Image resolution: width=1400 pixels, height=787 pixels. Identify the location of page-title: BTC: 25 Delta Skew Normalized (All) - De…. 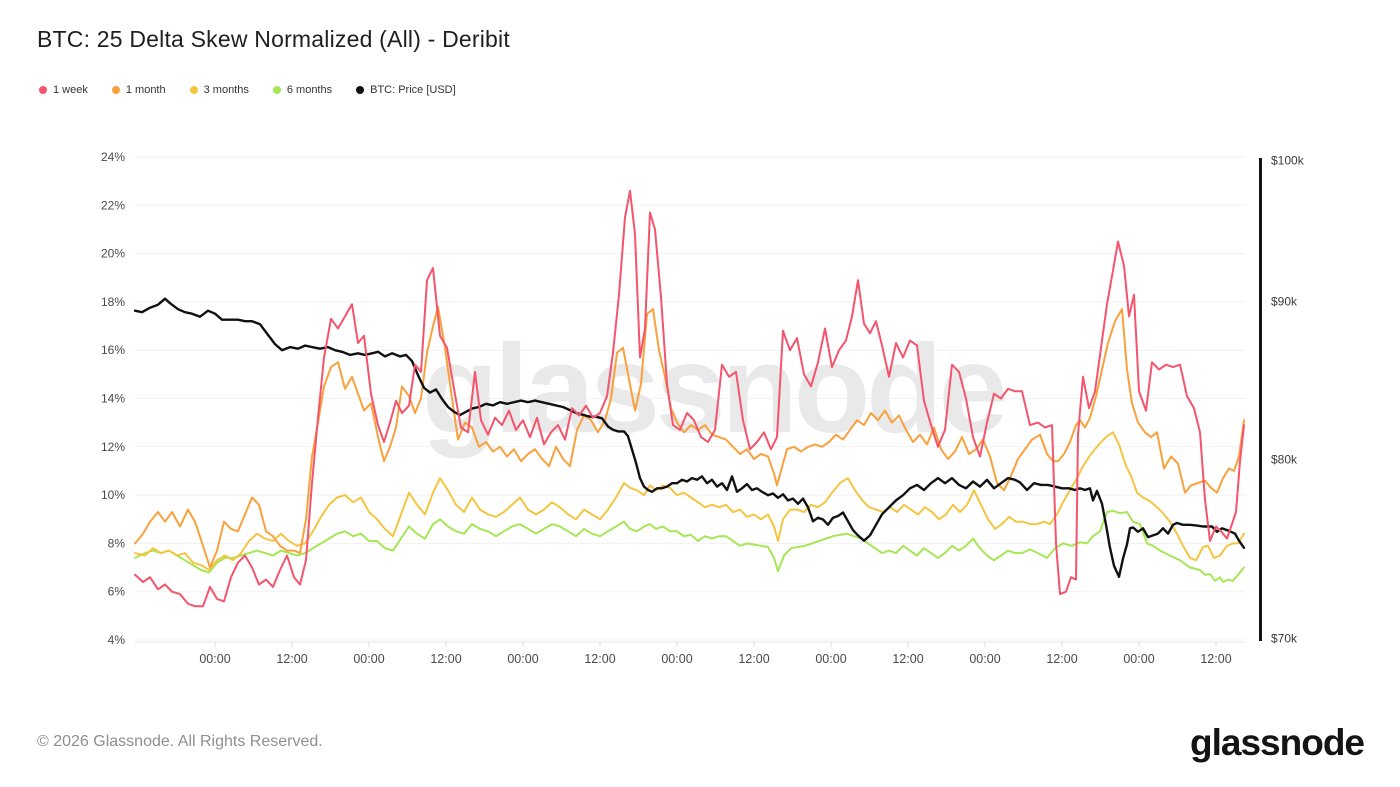
(273, 39).